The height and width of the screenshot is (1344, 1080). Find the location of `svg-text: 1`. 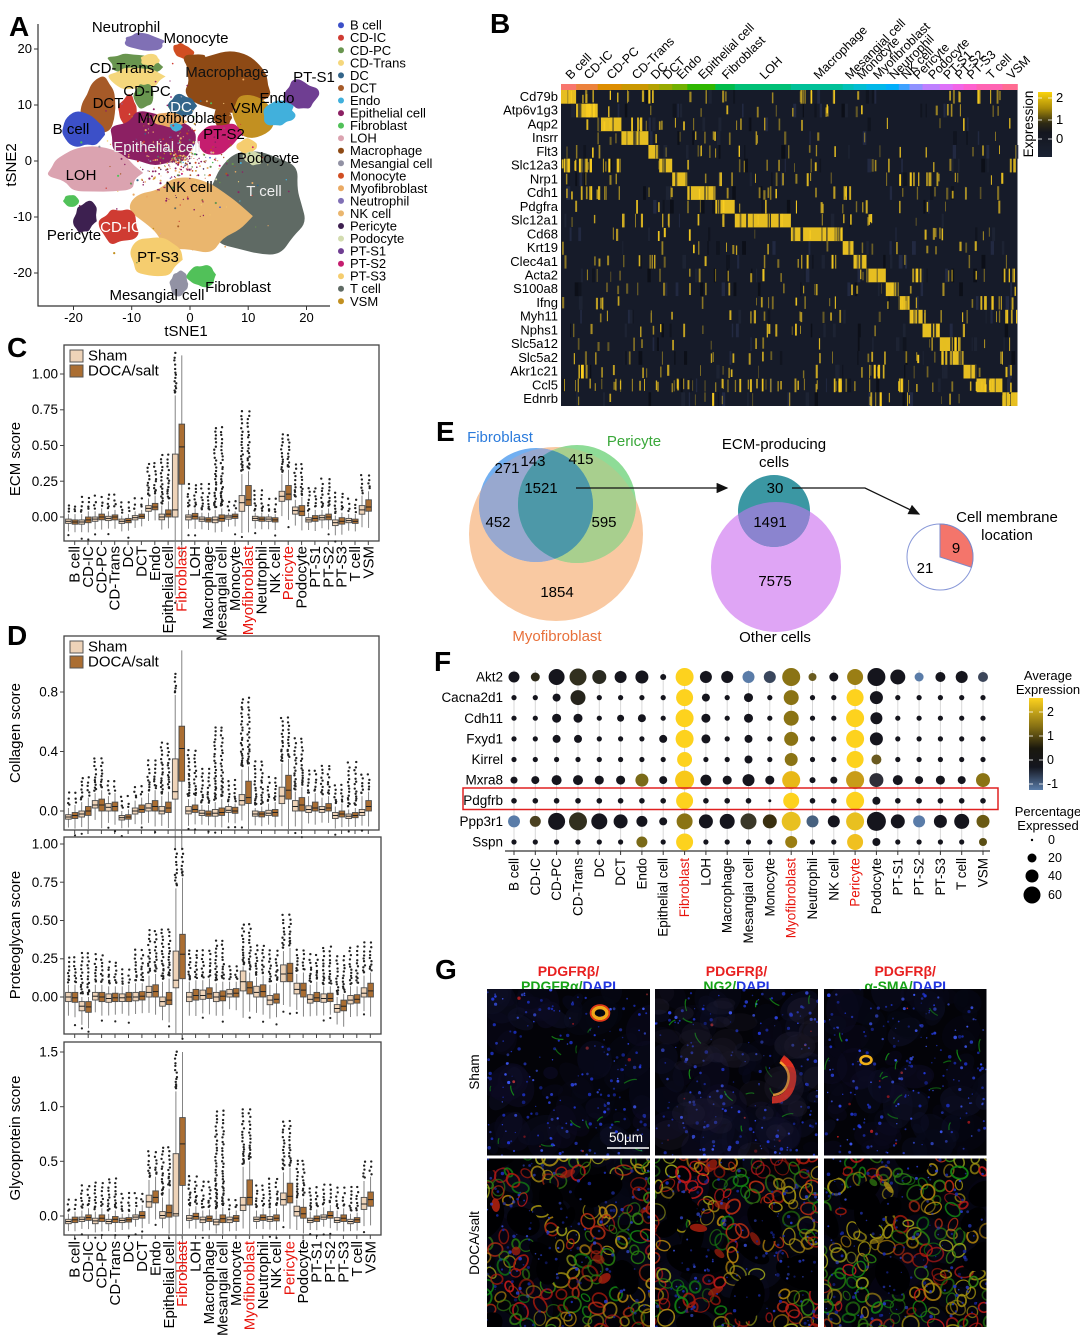

svg-text: 1 is located at coordinates (1050, 736).